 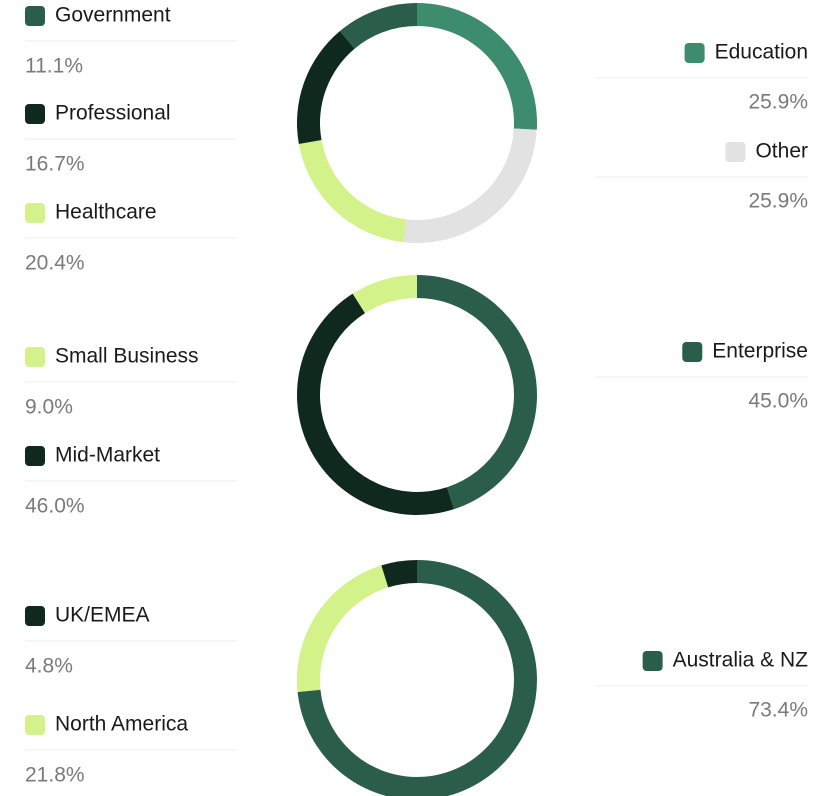 What do you see at coordinates (778, 401) in the screenshot?
I see `legend-value: 45.0%` at bounding box center [778, 401].